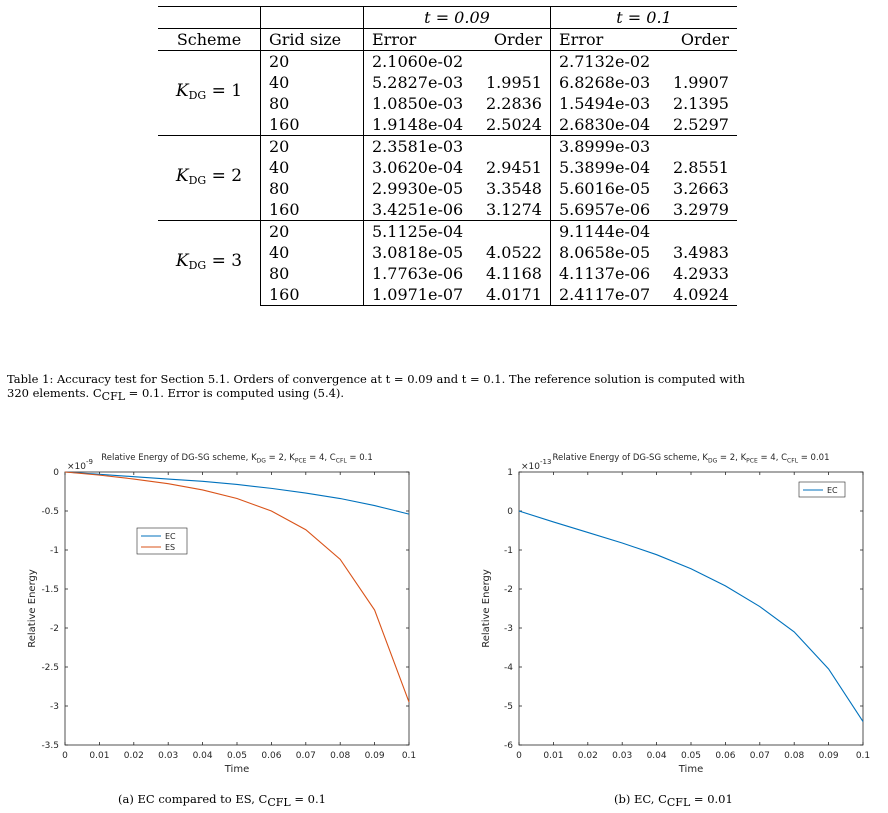 The width and height of the screenshot is (888, 813). I want to click on x-tick-label: 0.06, so click(725, 756).